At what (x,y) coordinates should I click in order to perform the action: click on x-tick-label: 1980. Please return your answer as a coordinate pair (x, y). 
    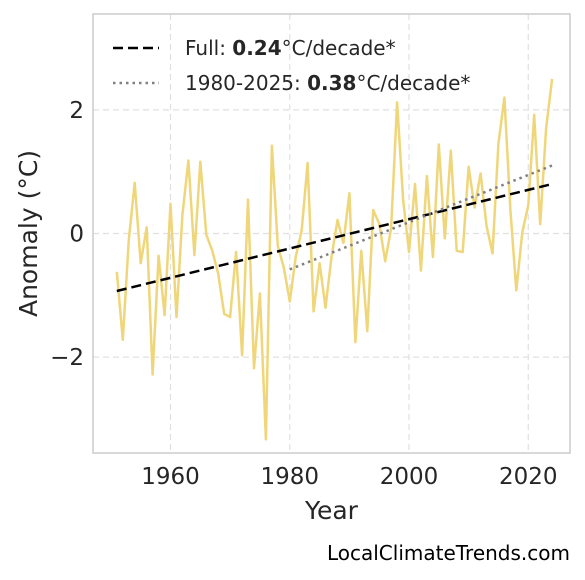
    Looking at the image, I should click on (289, 477).